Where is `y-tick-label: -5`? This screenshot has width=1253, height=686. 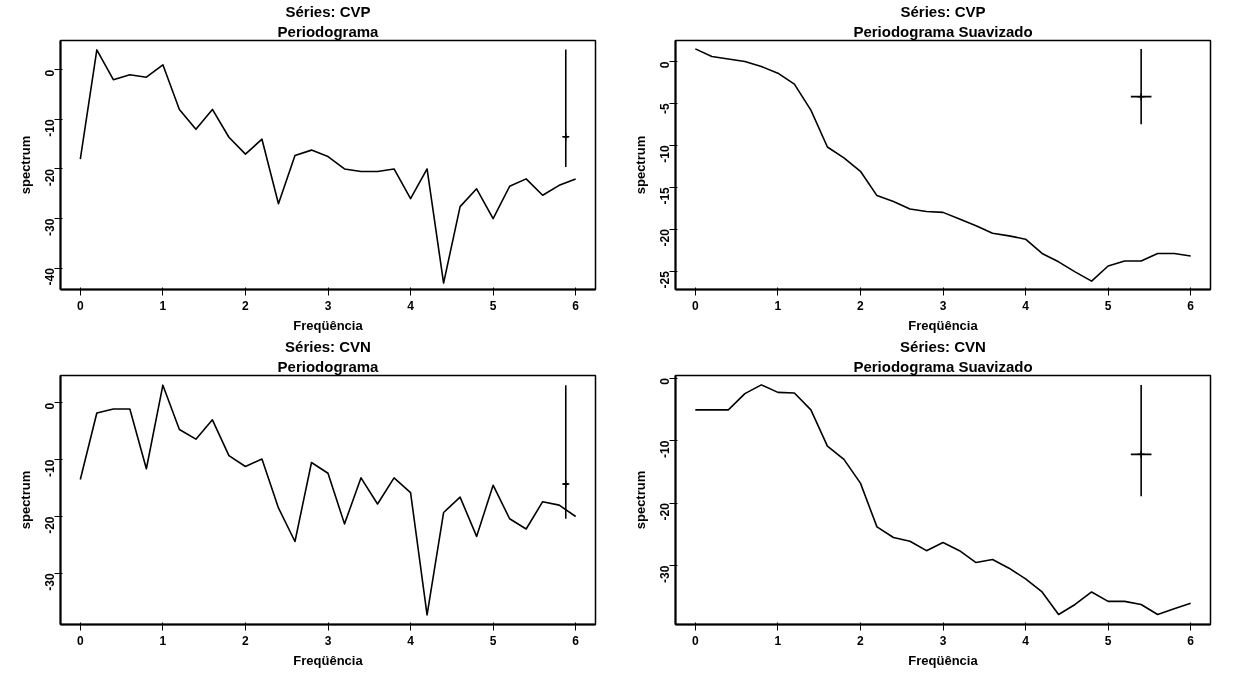 y-tick-label: -5 is located at coordinates (665, 109).